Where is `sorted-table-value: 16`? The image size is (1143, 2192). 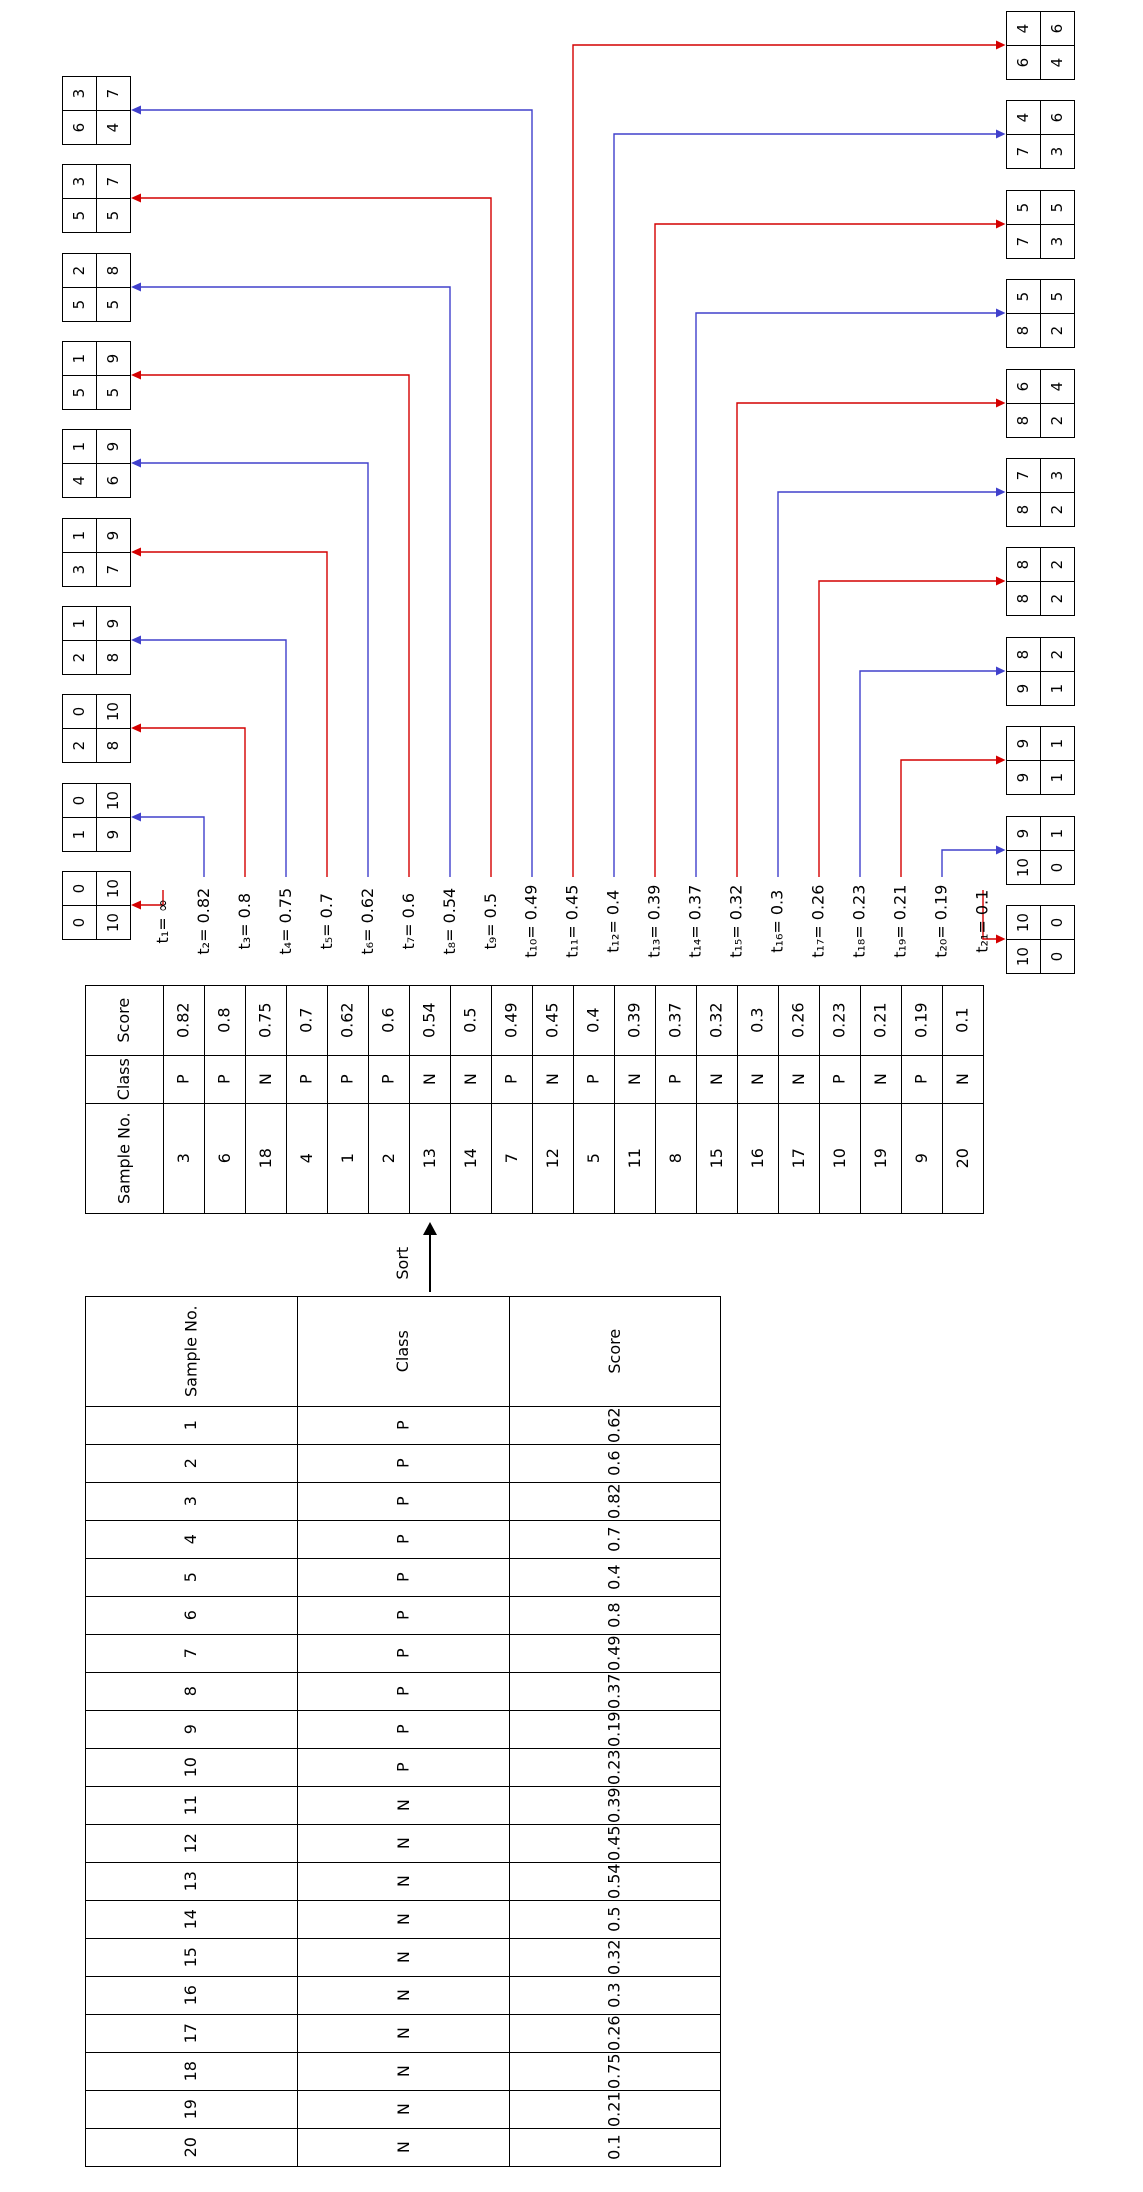 sorted-table-value: 16 is located at coordinates (757, 1158).